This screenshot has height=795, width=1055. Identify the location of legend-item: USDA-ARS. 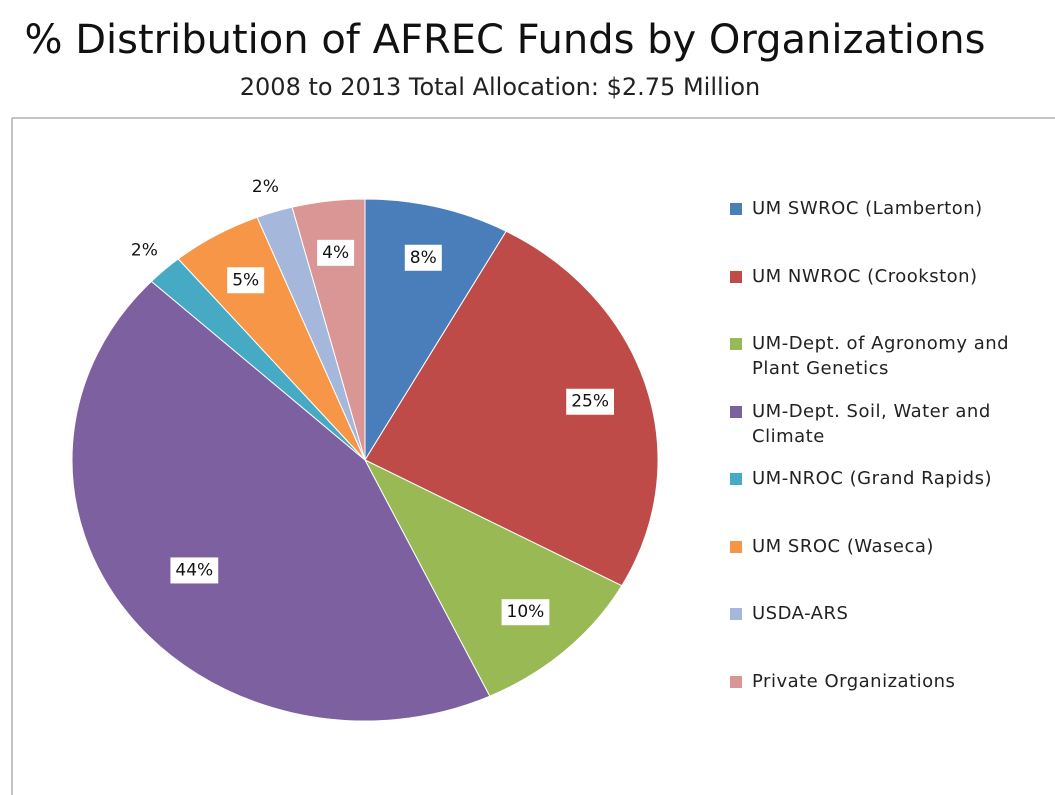
(891, 613).